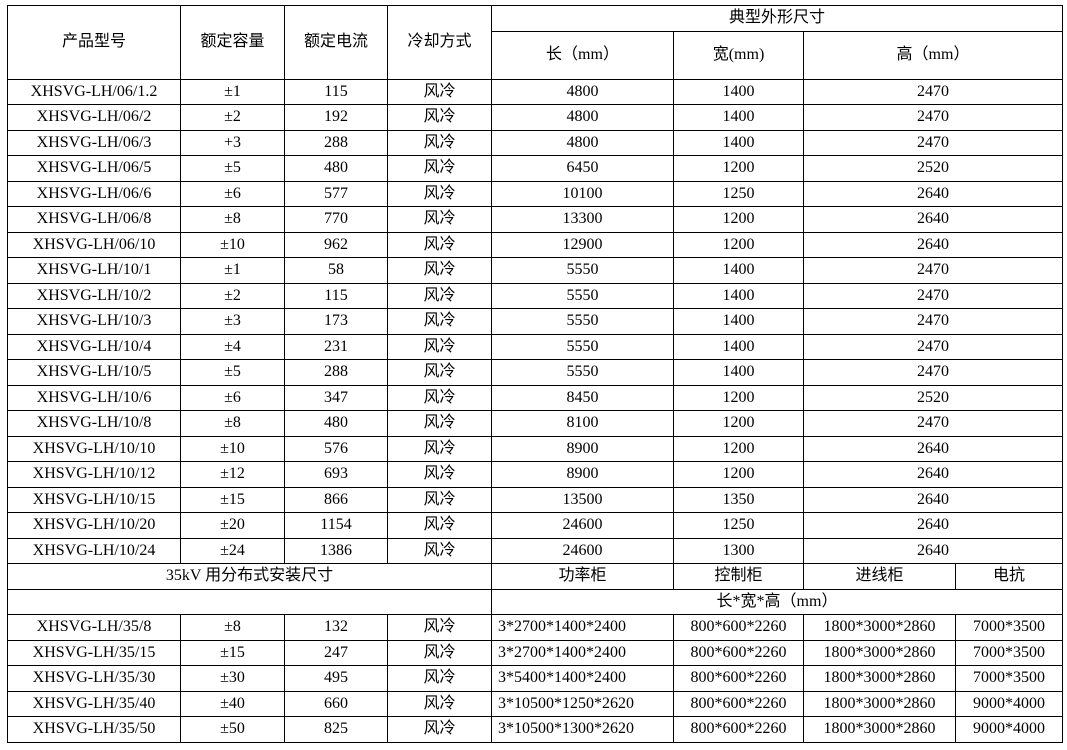 The image size is (1067, 750). I want to click on cell-model: XHSVG-LH/06/3, so click(94, 142).